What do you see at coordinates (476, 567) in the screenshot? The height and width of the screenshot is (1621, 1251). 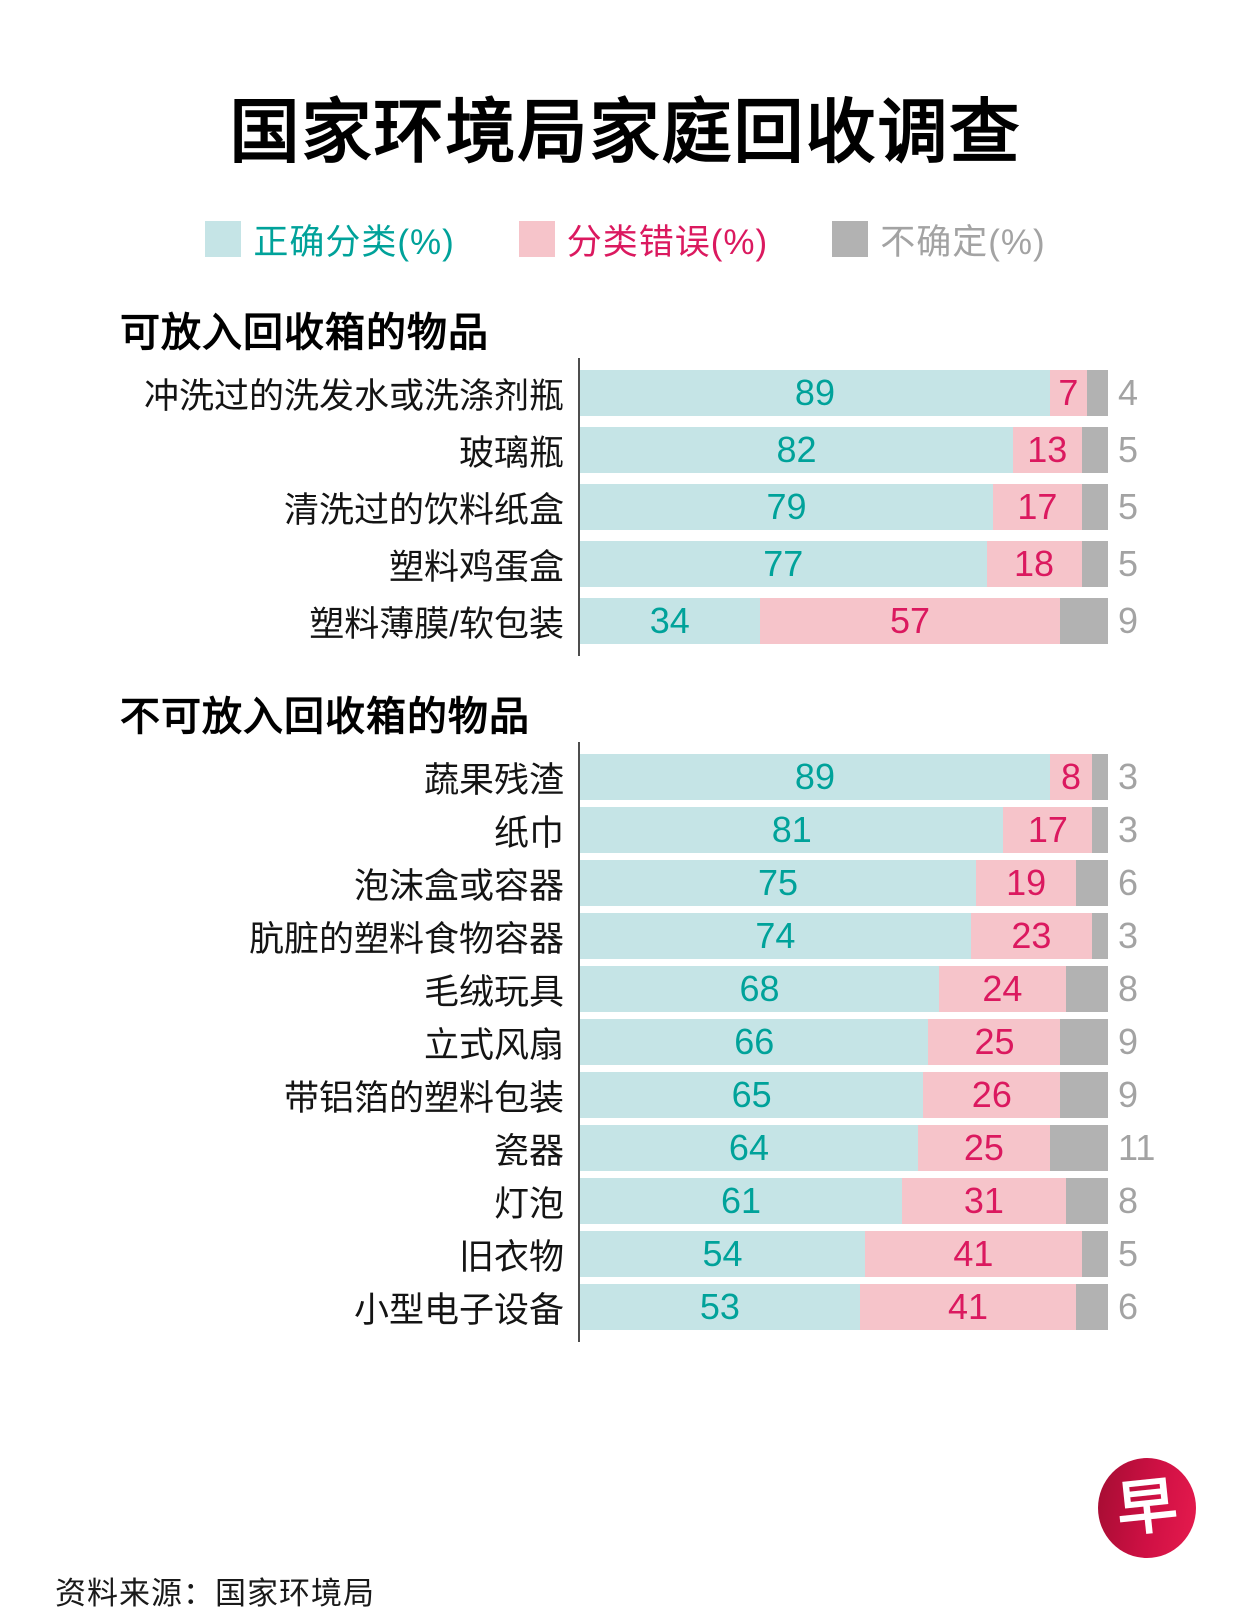 I see `row-label: 塑料鸡蛋盒` at bounding box center [476, 567].